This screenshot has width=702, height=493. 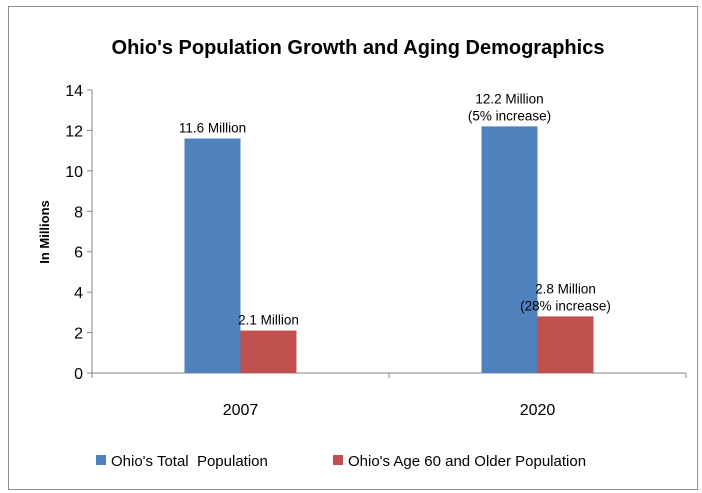 I want to click on y-axis-label: In Millions, so click(x=44, y=232).